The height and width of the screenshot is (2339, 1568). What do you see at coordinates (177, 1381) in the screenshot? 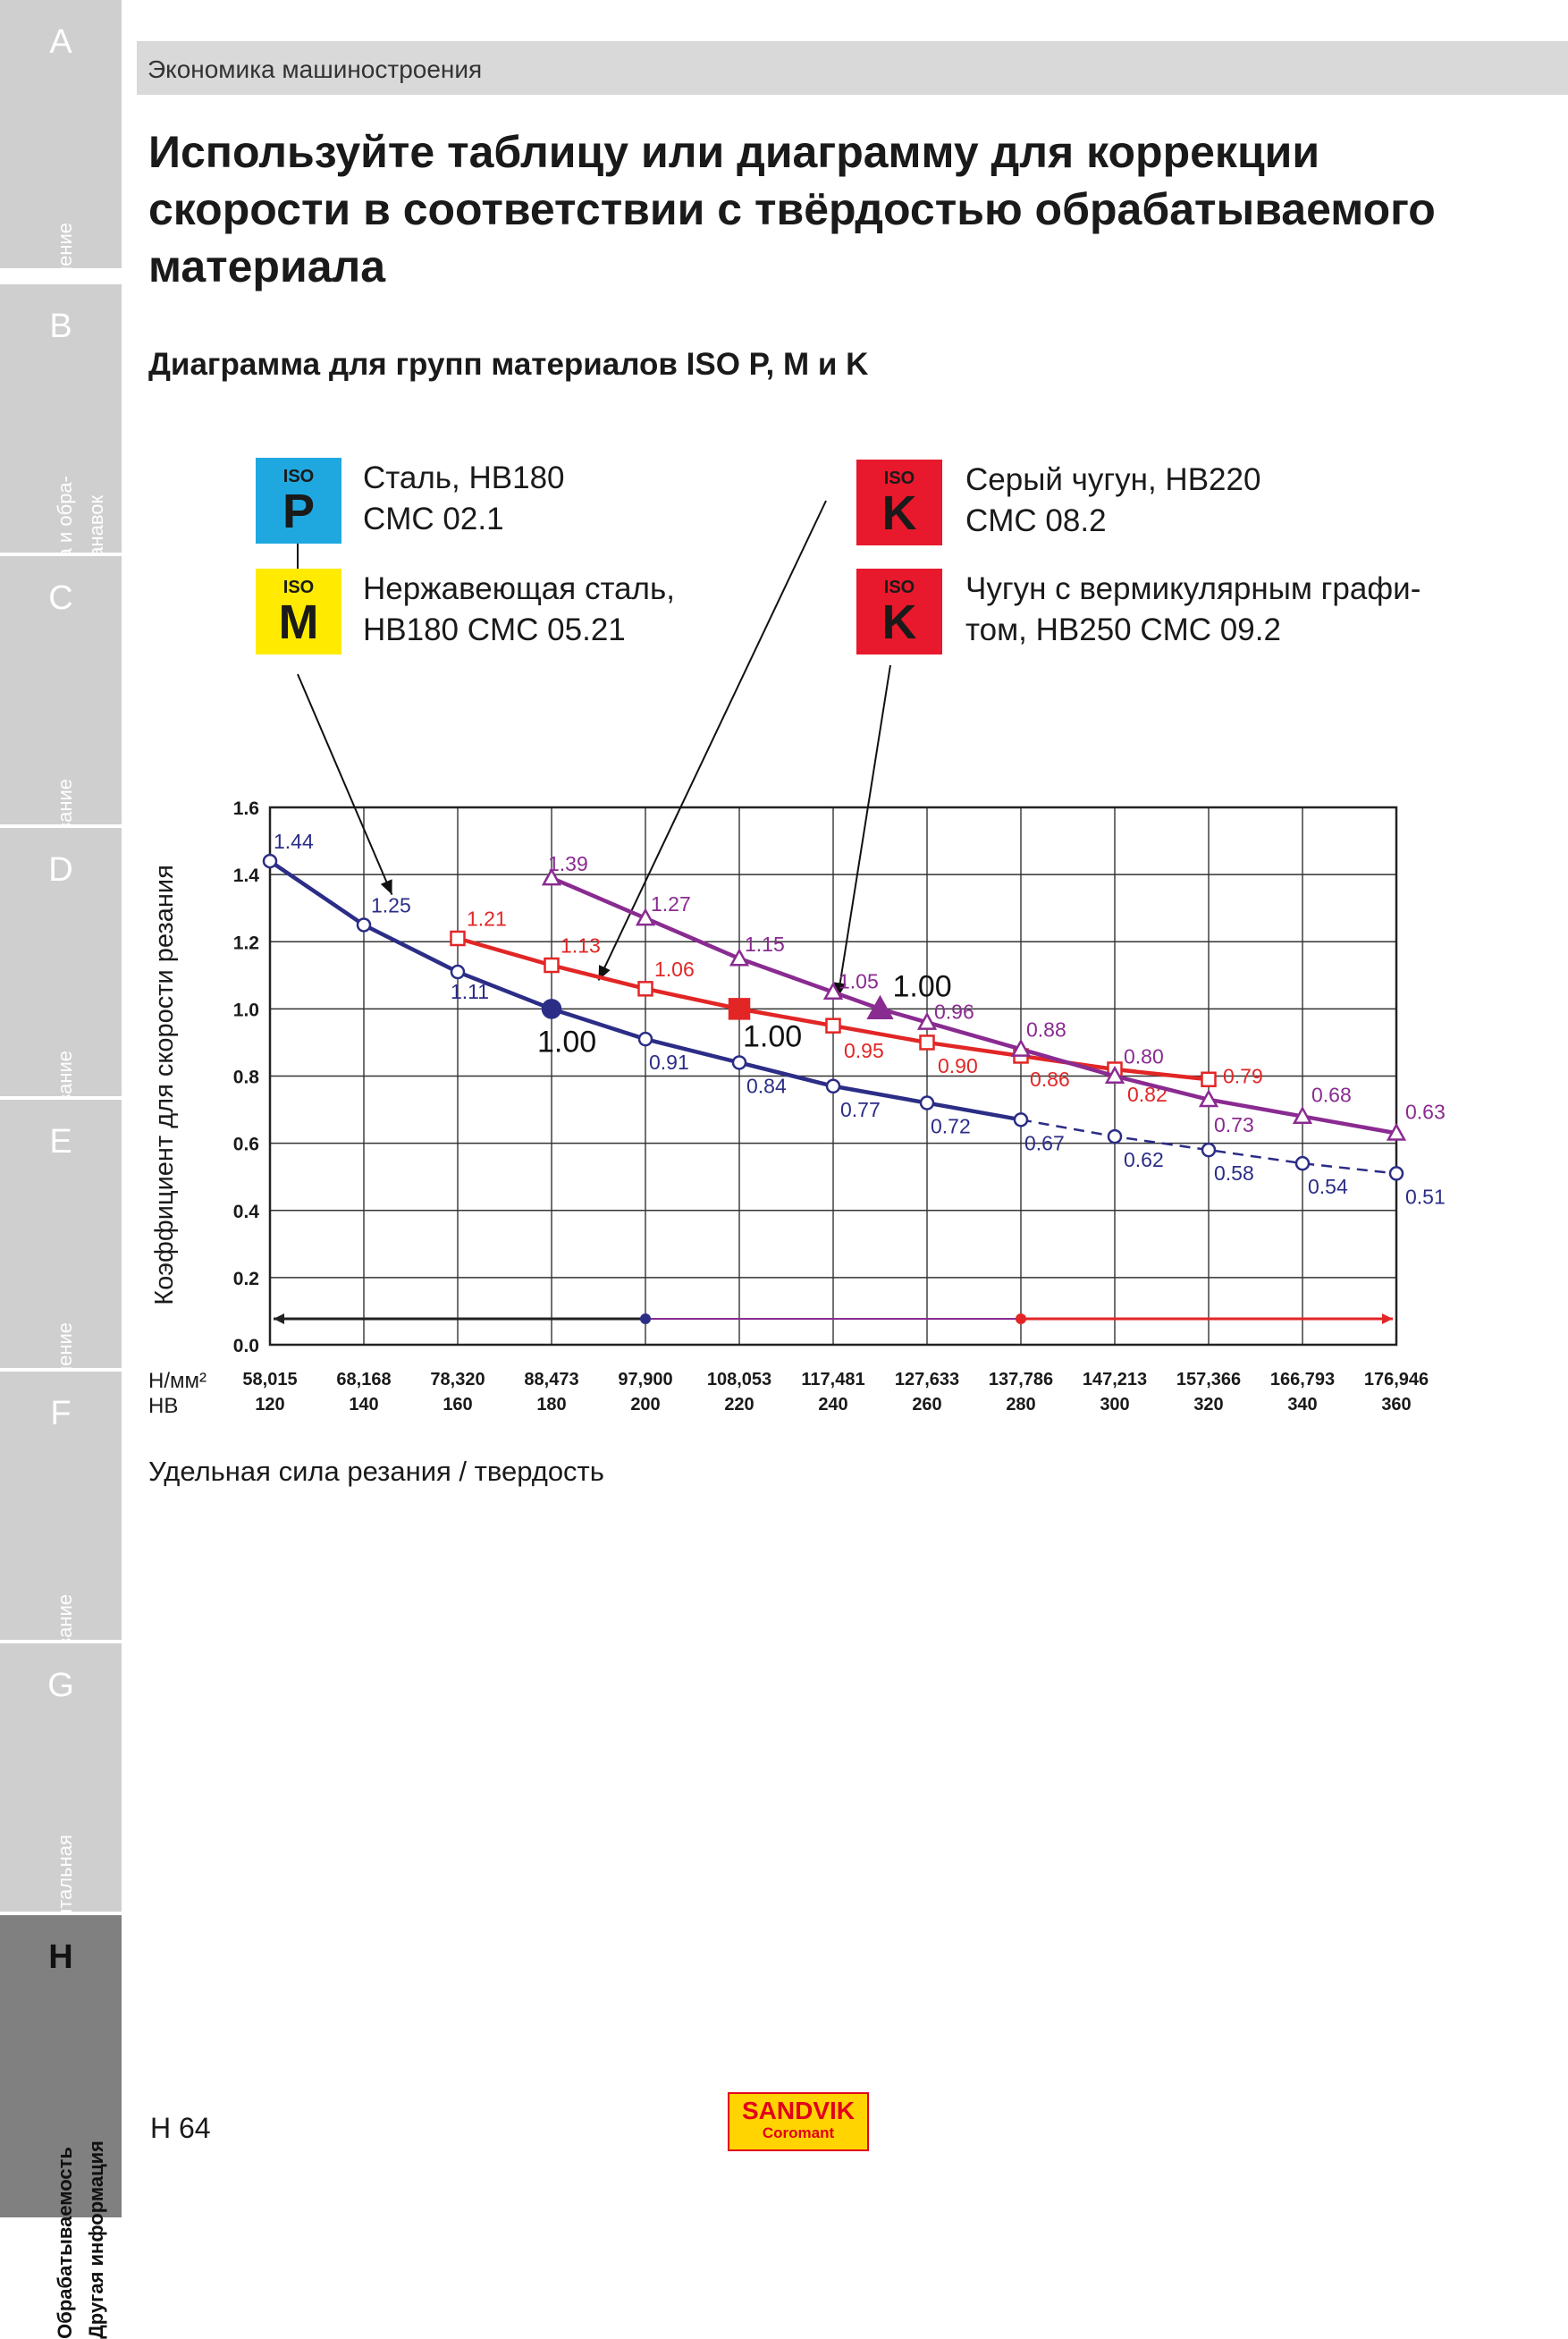
I see `x-unit-label-n: Н/мм²` at bounding box center [177, 1381].